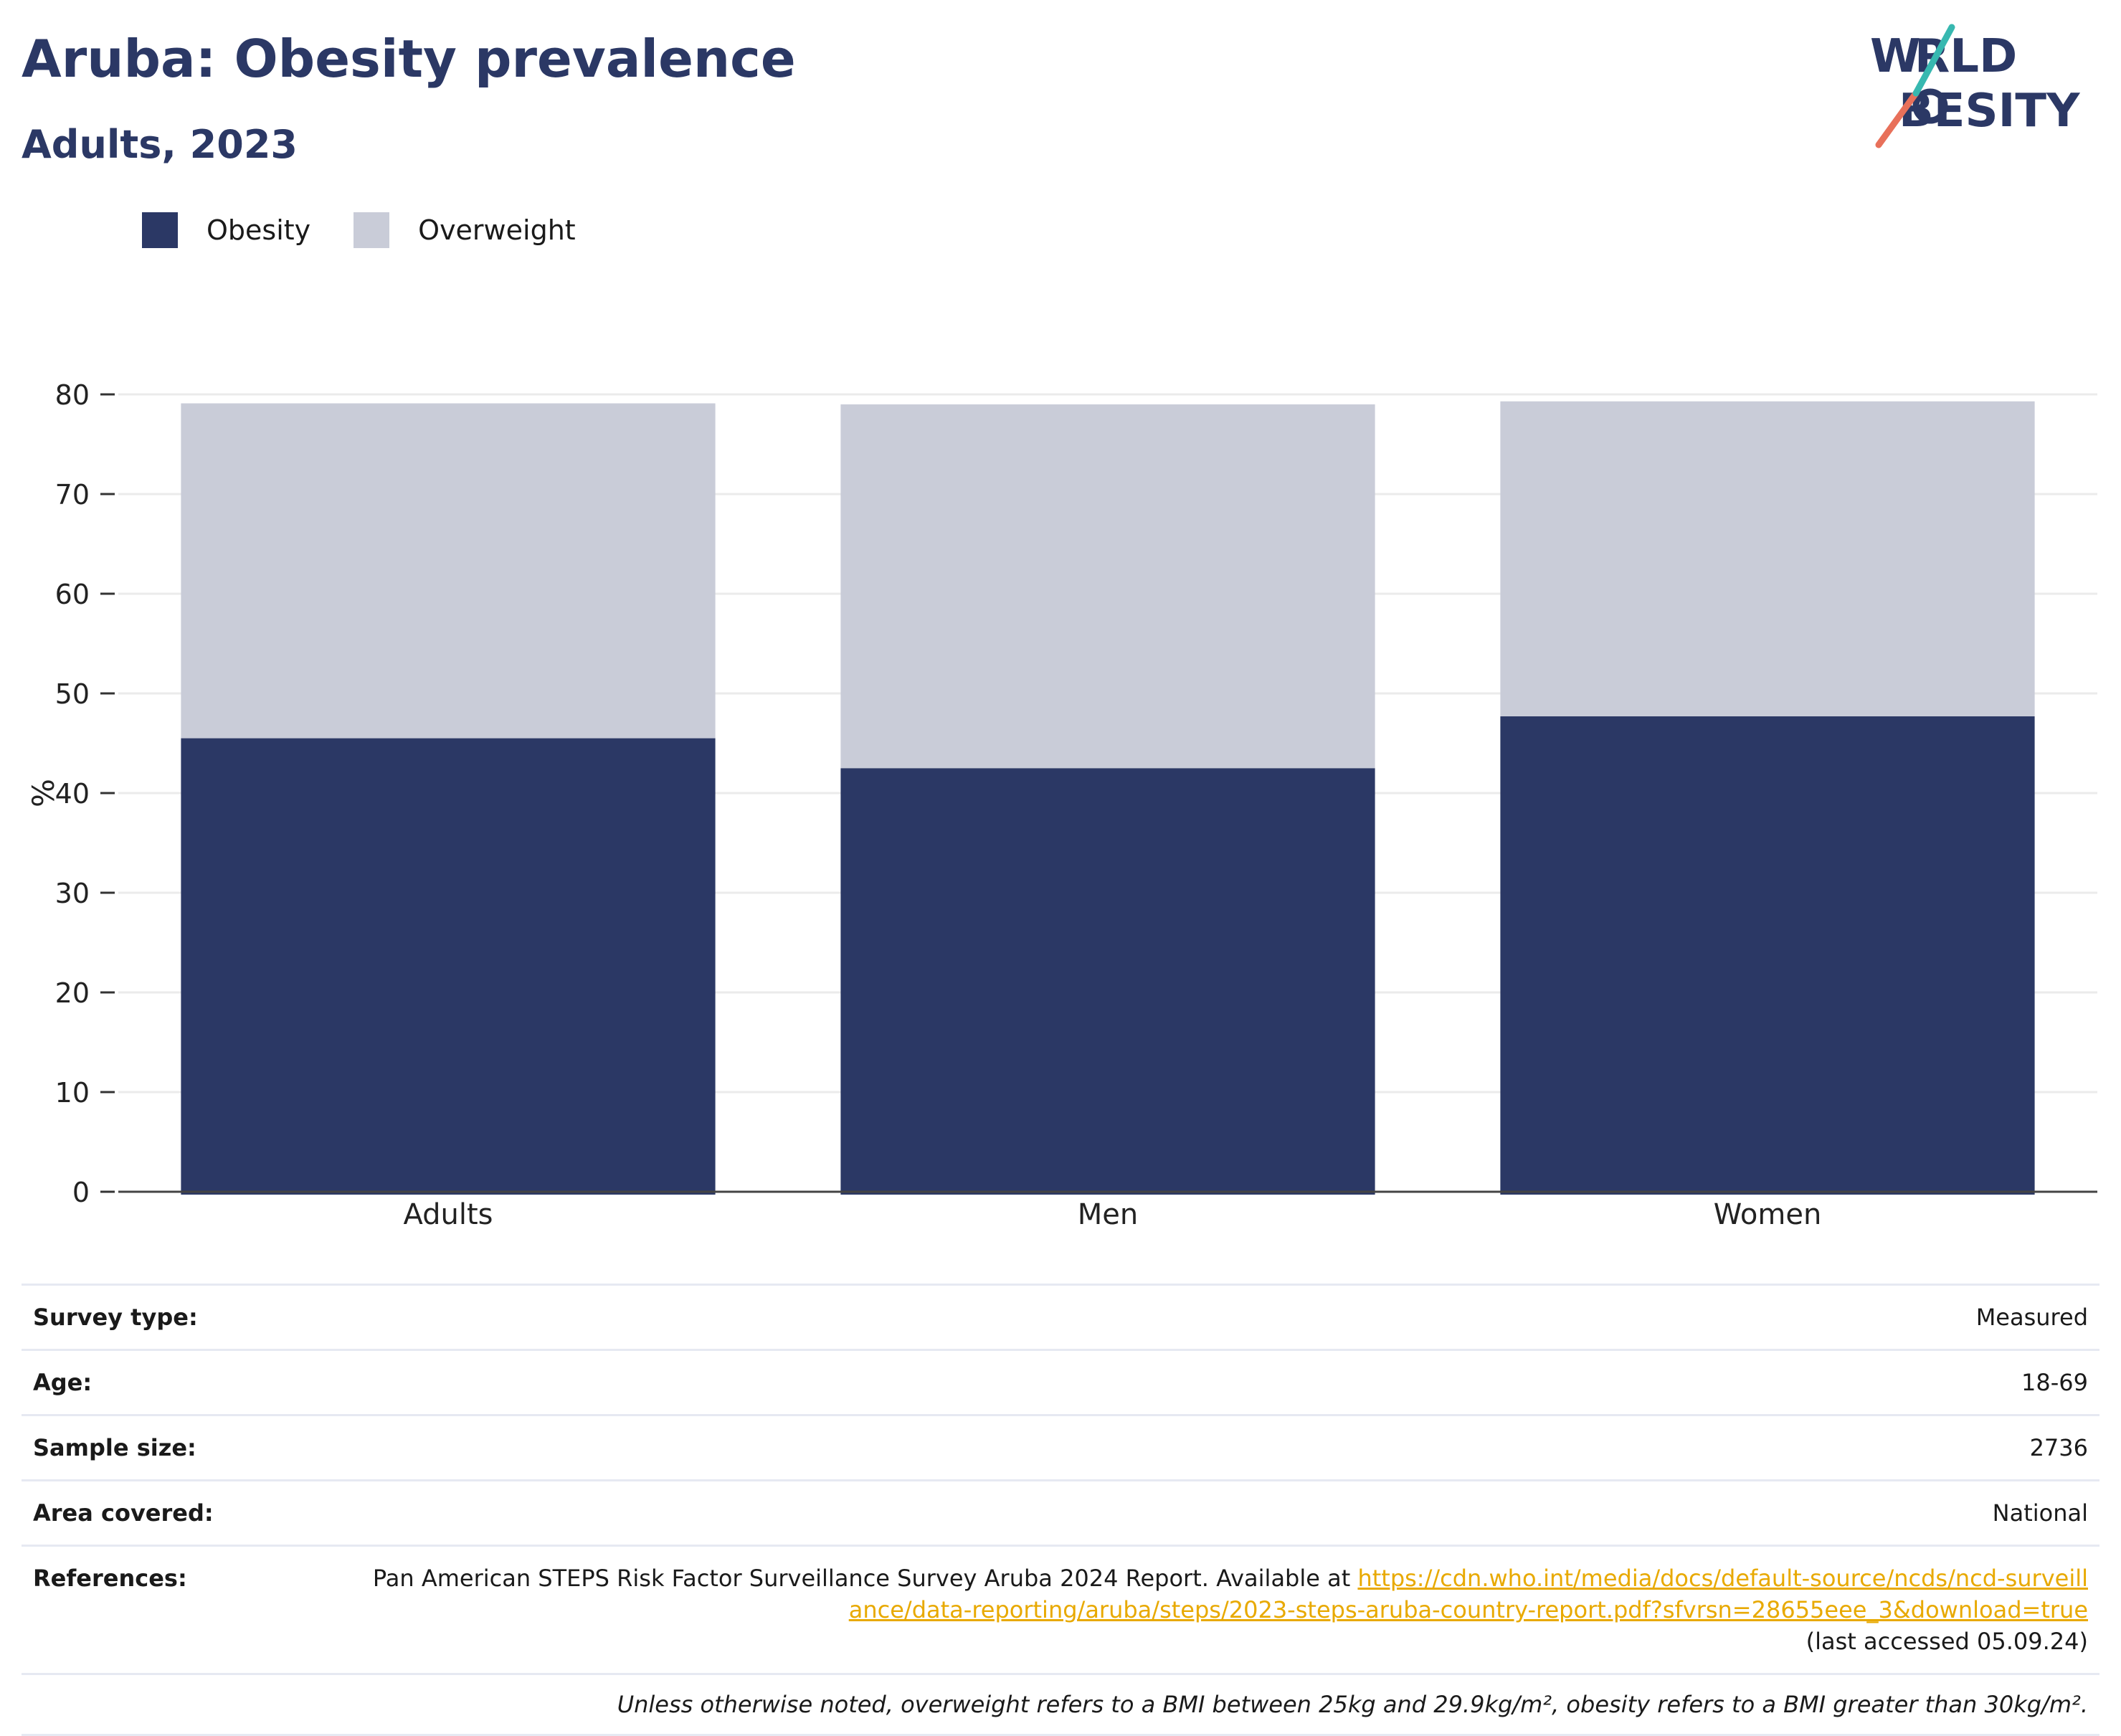 This screenshot has height=1736, width=2121. Describe the element at coordinates (1975, 86) in the screenshot. I see `world-obesity-logo: W RLD BESITY` at that location.